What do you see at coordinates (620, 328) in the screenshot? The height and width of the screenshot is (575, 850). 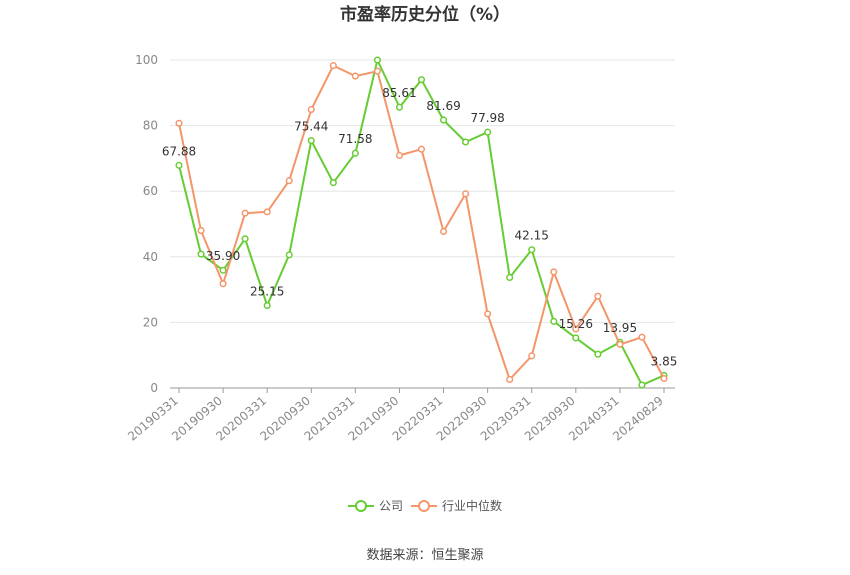 I see `data-label: 13.95` at bounding box center [620, 328].